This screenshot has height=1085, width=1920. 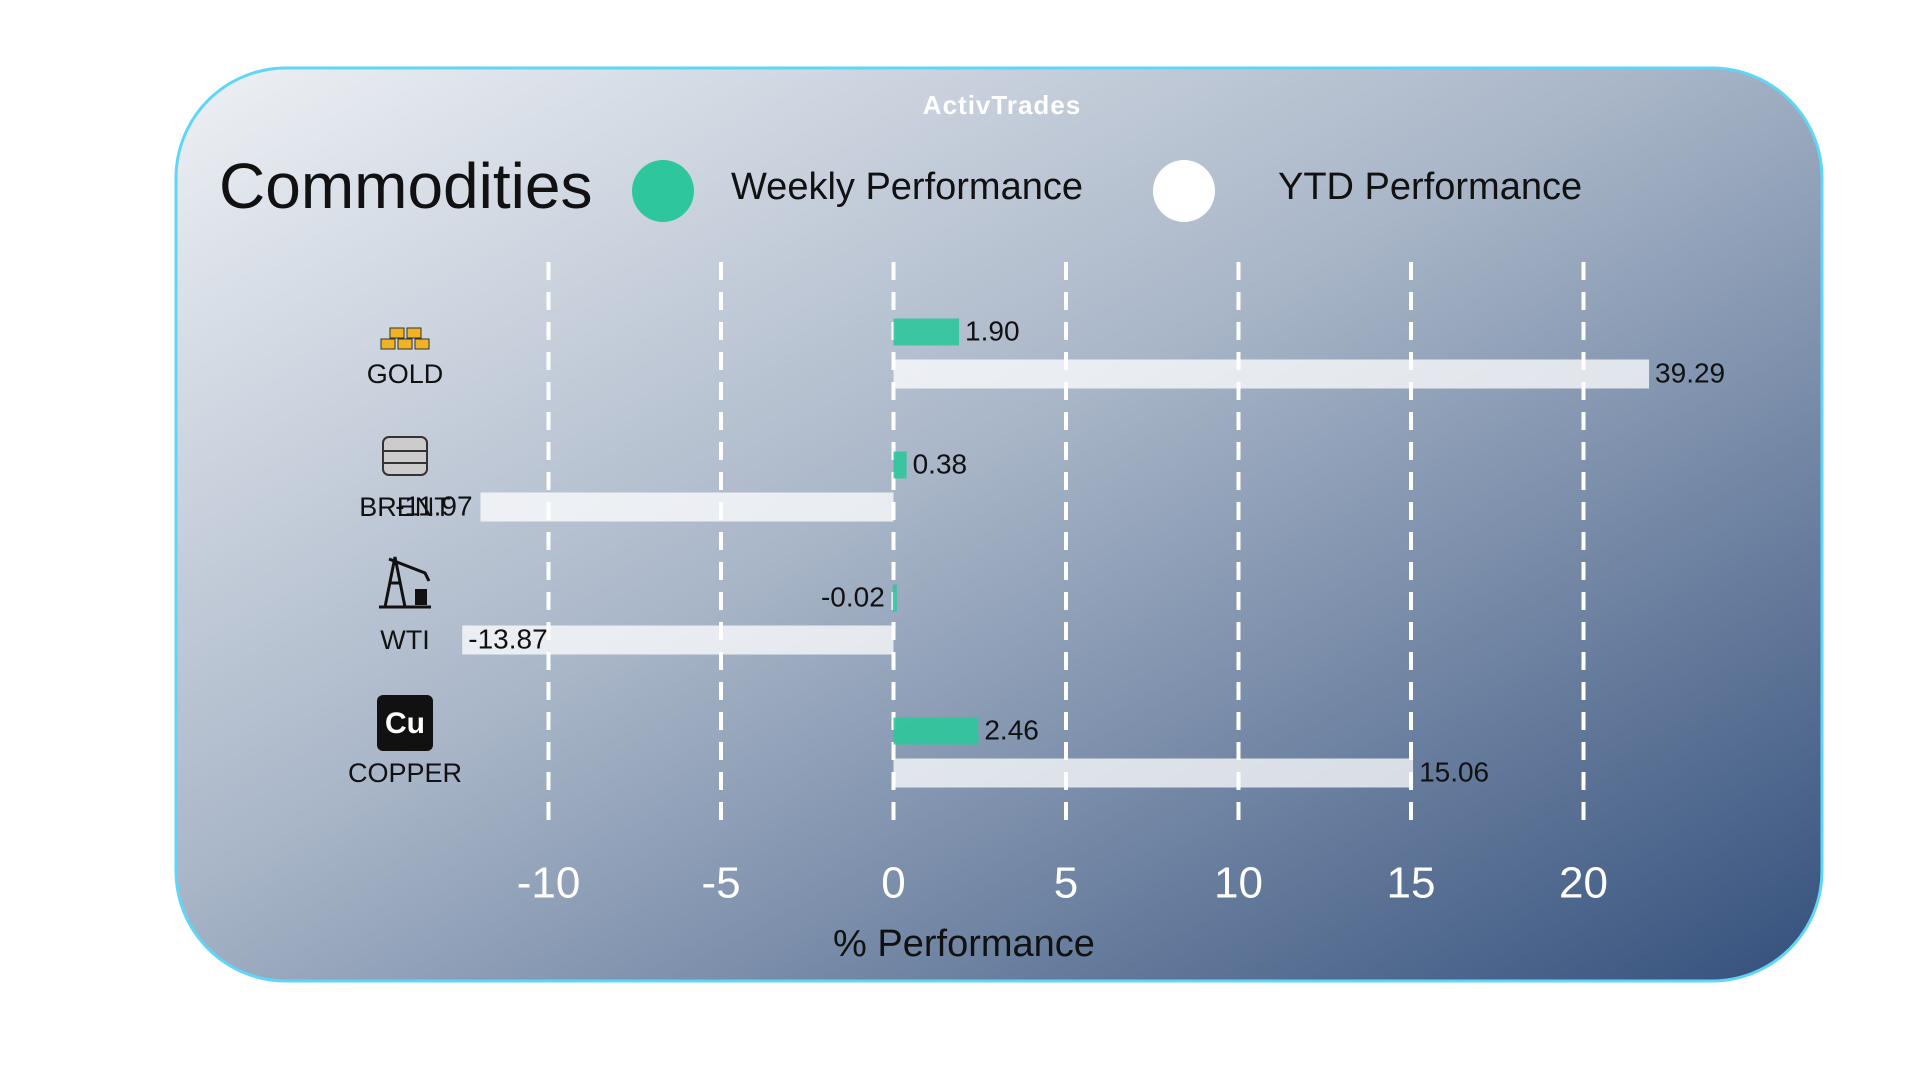 What do you see at coordinates (1011, 729) in the screenshot?
I see `value-label: 2.46` at bounding box center [1011, 729].